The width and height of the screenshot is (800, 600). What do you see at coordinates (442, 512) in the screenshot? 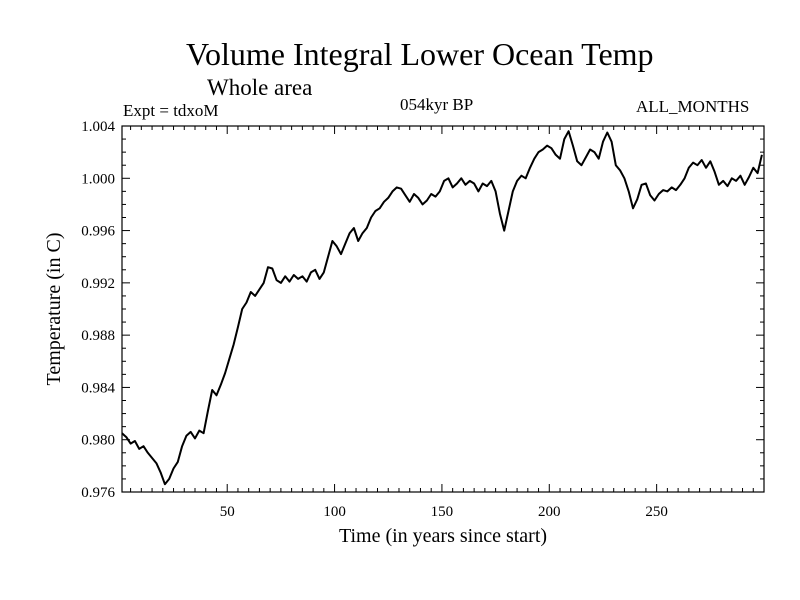
I see `x-tick-label: 150` at bounding box center [442, 512].